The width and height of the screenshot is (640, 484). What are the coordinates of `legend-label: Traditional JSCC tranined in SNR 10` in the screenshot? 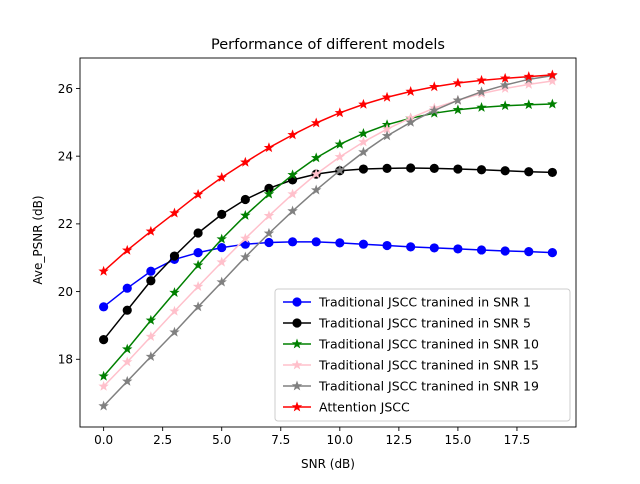 It's located at (428, 344).